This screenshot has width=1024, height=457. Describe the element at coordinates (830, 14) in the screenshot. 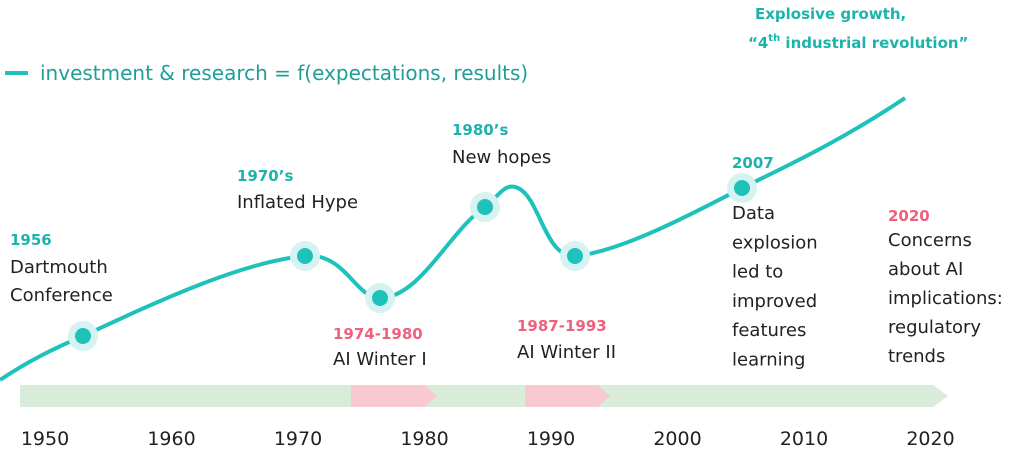

I see `headline: Explosive growth,` at that location.